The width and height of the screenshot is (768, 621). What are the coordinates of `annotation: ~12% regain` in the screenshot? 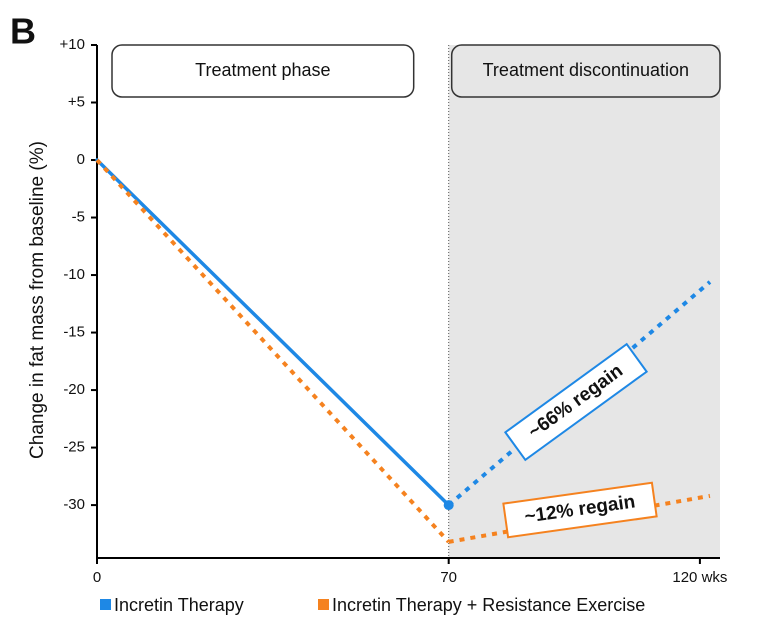 It's located at (580, 510).